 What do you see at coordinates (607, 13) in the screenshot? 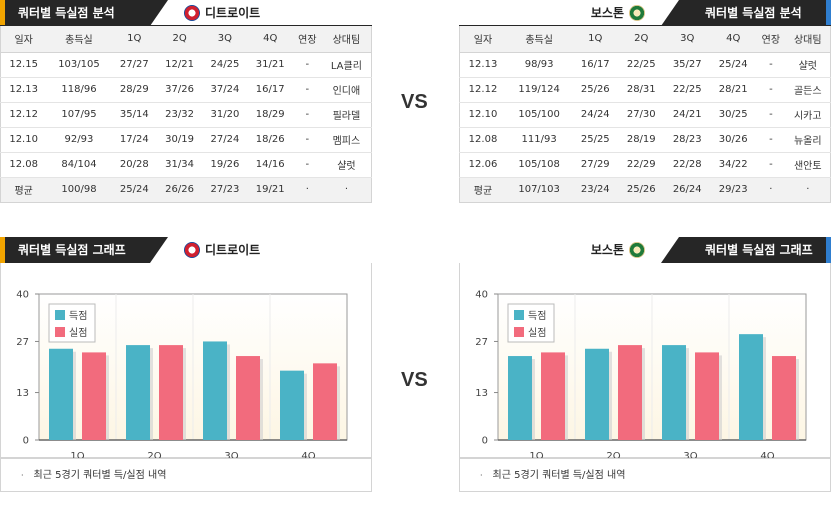
I see `boston-team-name: 보스톤` at bounding box center [607, 13].